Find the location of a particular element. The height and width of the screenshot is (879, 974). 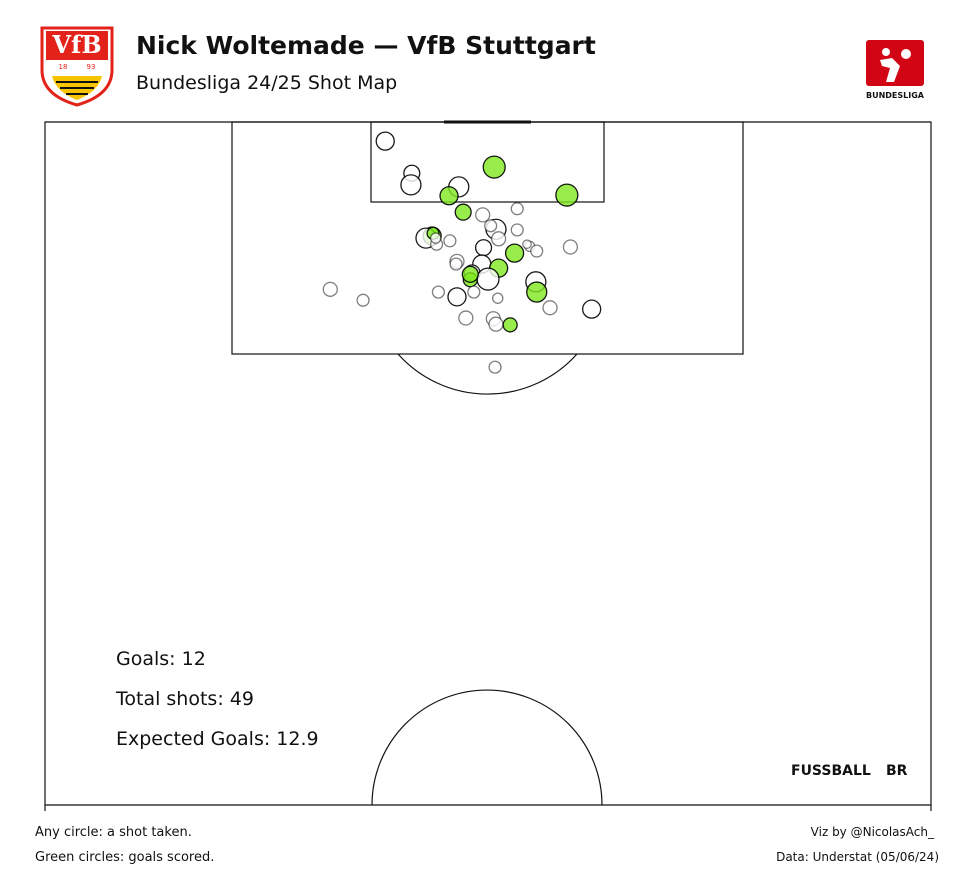

crest-text: VfB is located at coordinates (76, 44).